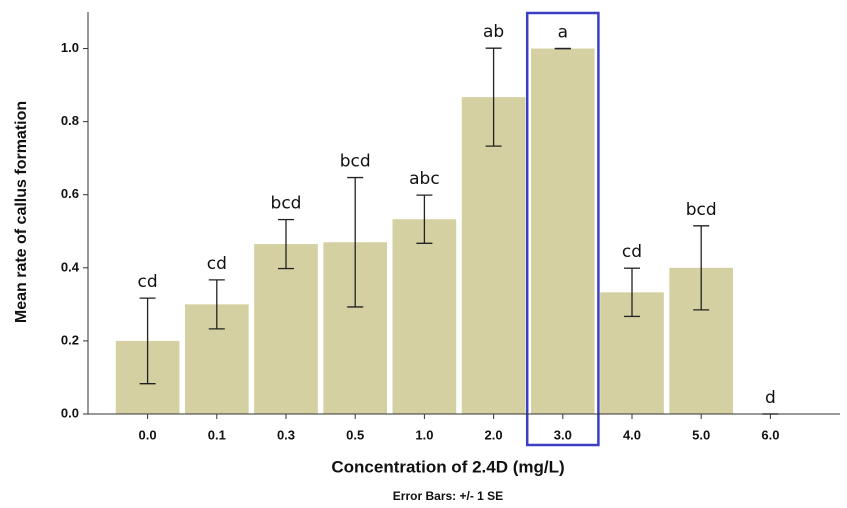 This screenshot has width=847, height=508. What do you see at coordinates (286, 434) in the screenshot?
I see `x-tick-label: 0.3` at bounding box center [286, 434].